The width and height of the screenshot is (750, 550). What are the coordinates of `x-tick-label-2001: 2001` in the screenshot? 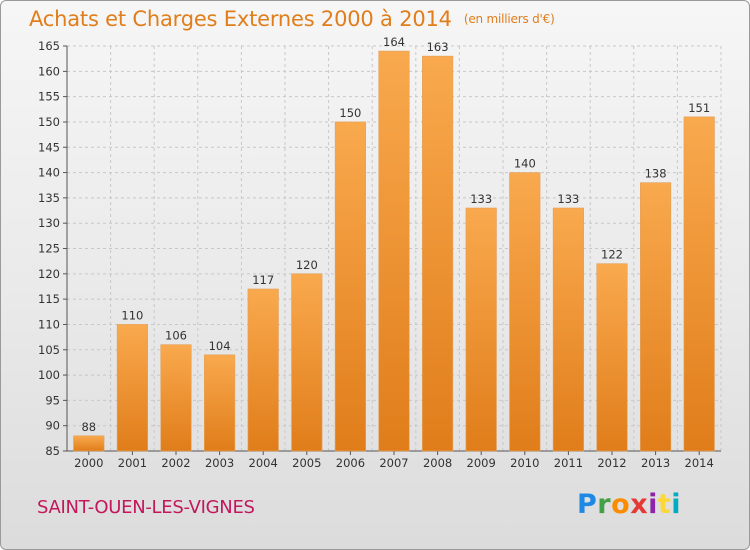 It's located at (132, 463).